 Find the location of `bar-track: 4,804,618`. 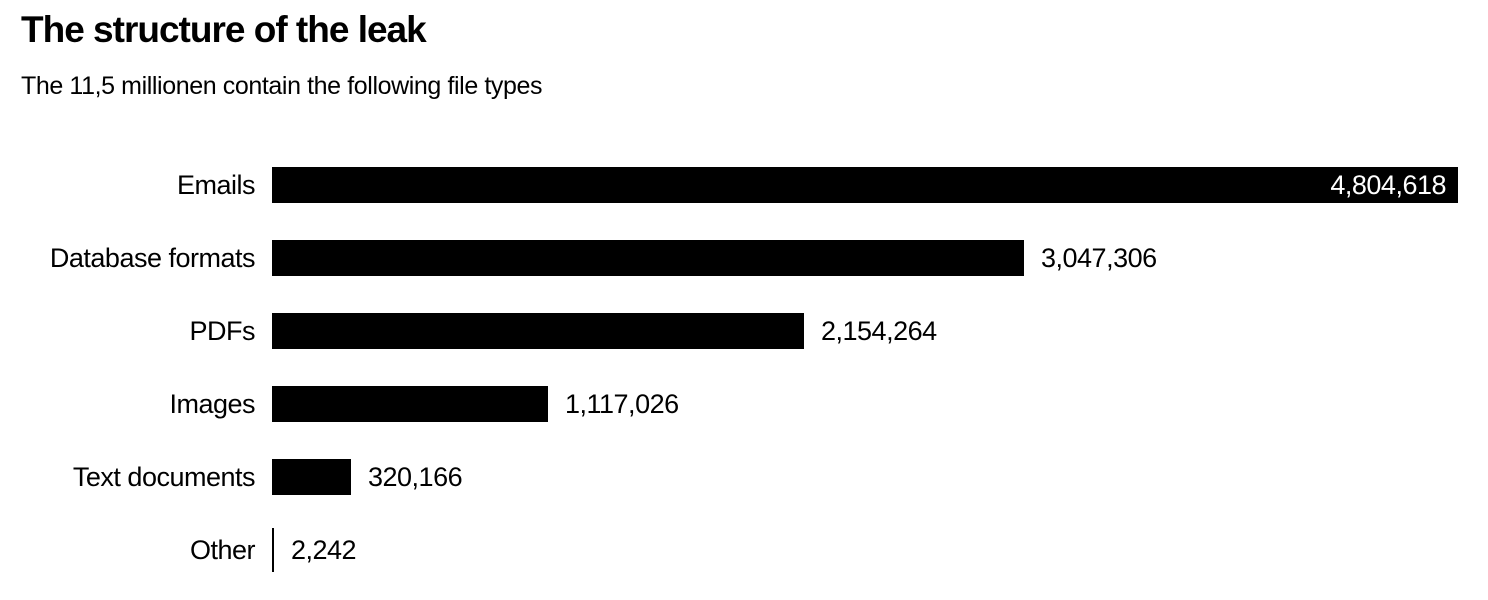

bar-track: 4,804,618 is located at coordinates (865, 185).